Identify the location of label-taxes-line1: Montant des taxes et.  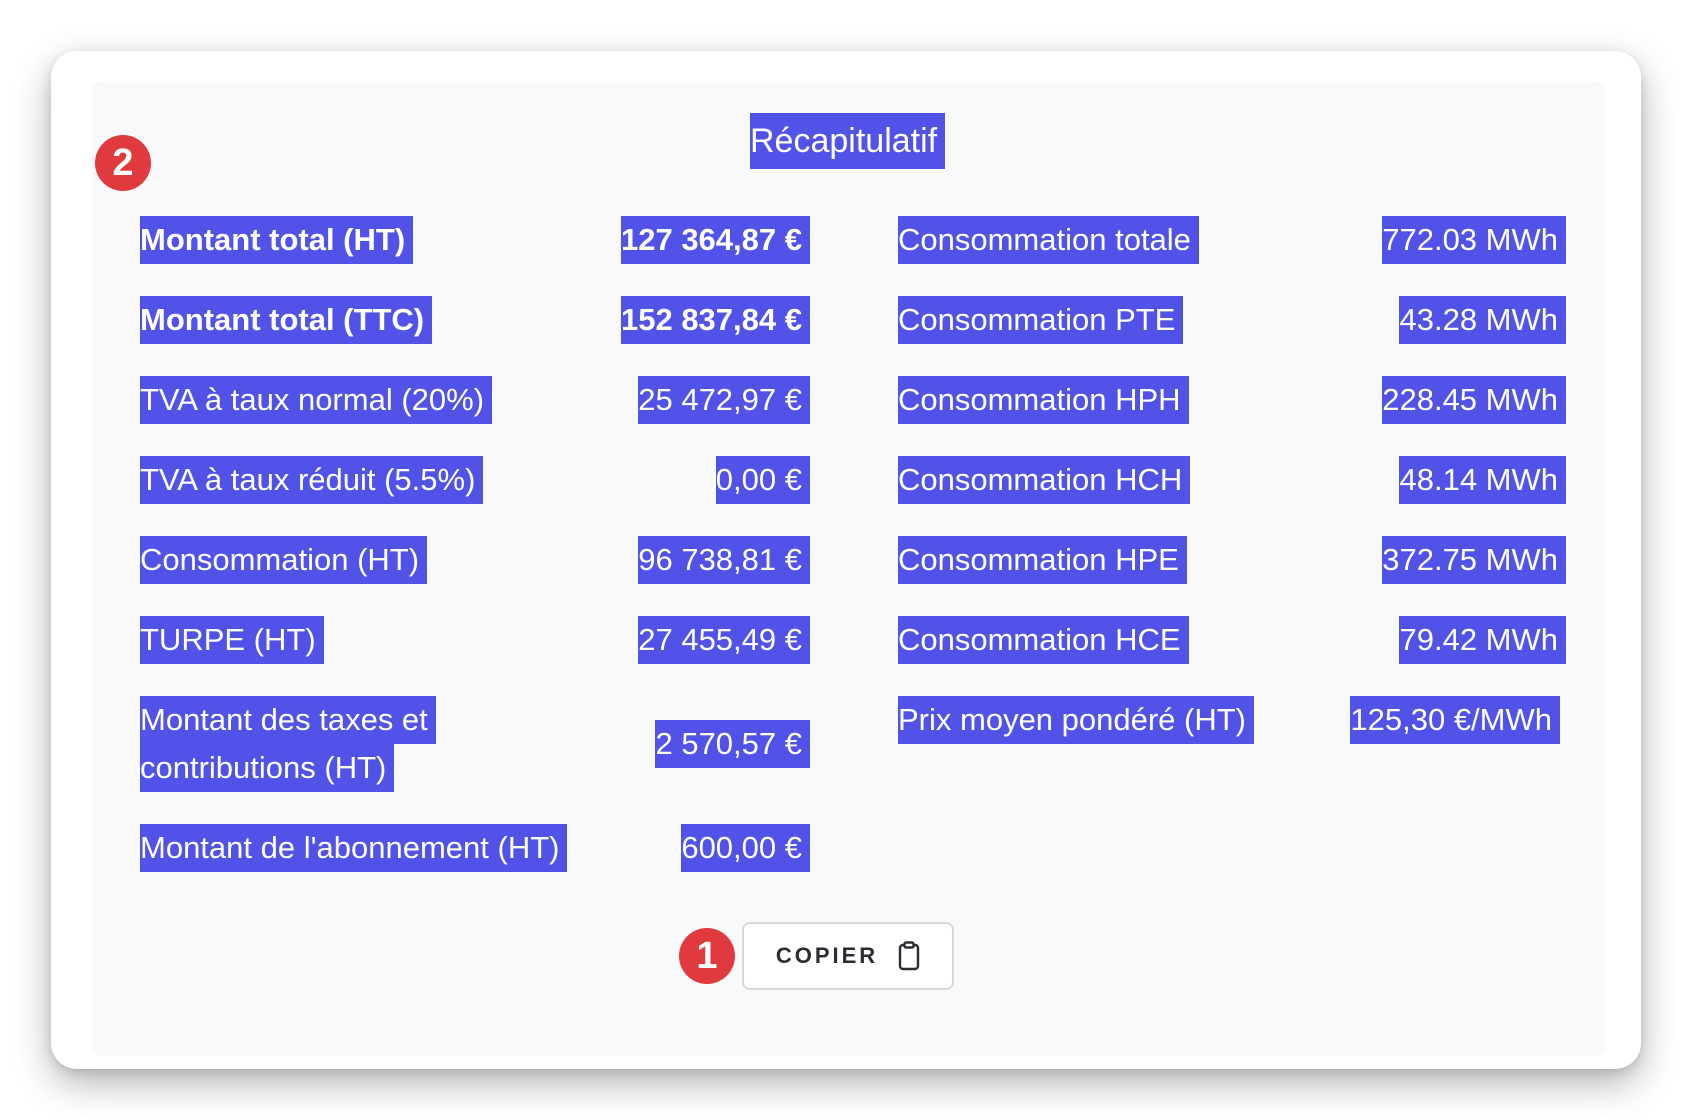
(288, 720).